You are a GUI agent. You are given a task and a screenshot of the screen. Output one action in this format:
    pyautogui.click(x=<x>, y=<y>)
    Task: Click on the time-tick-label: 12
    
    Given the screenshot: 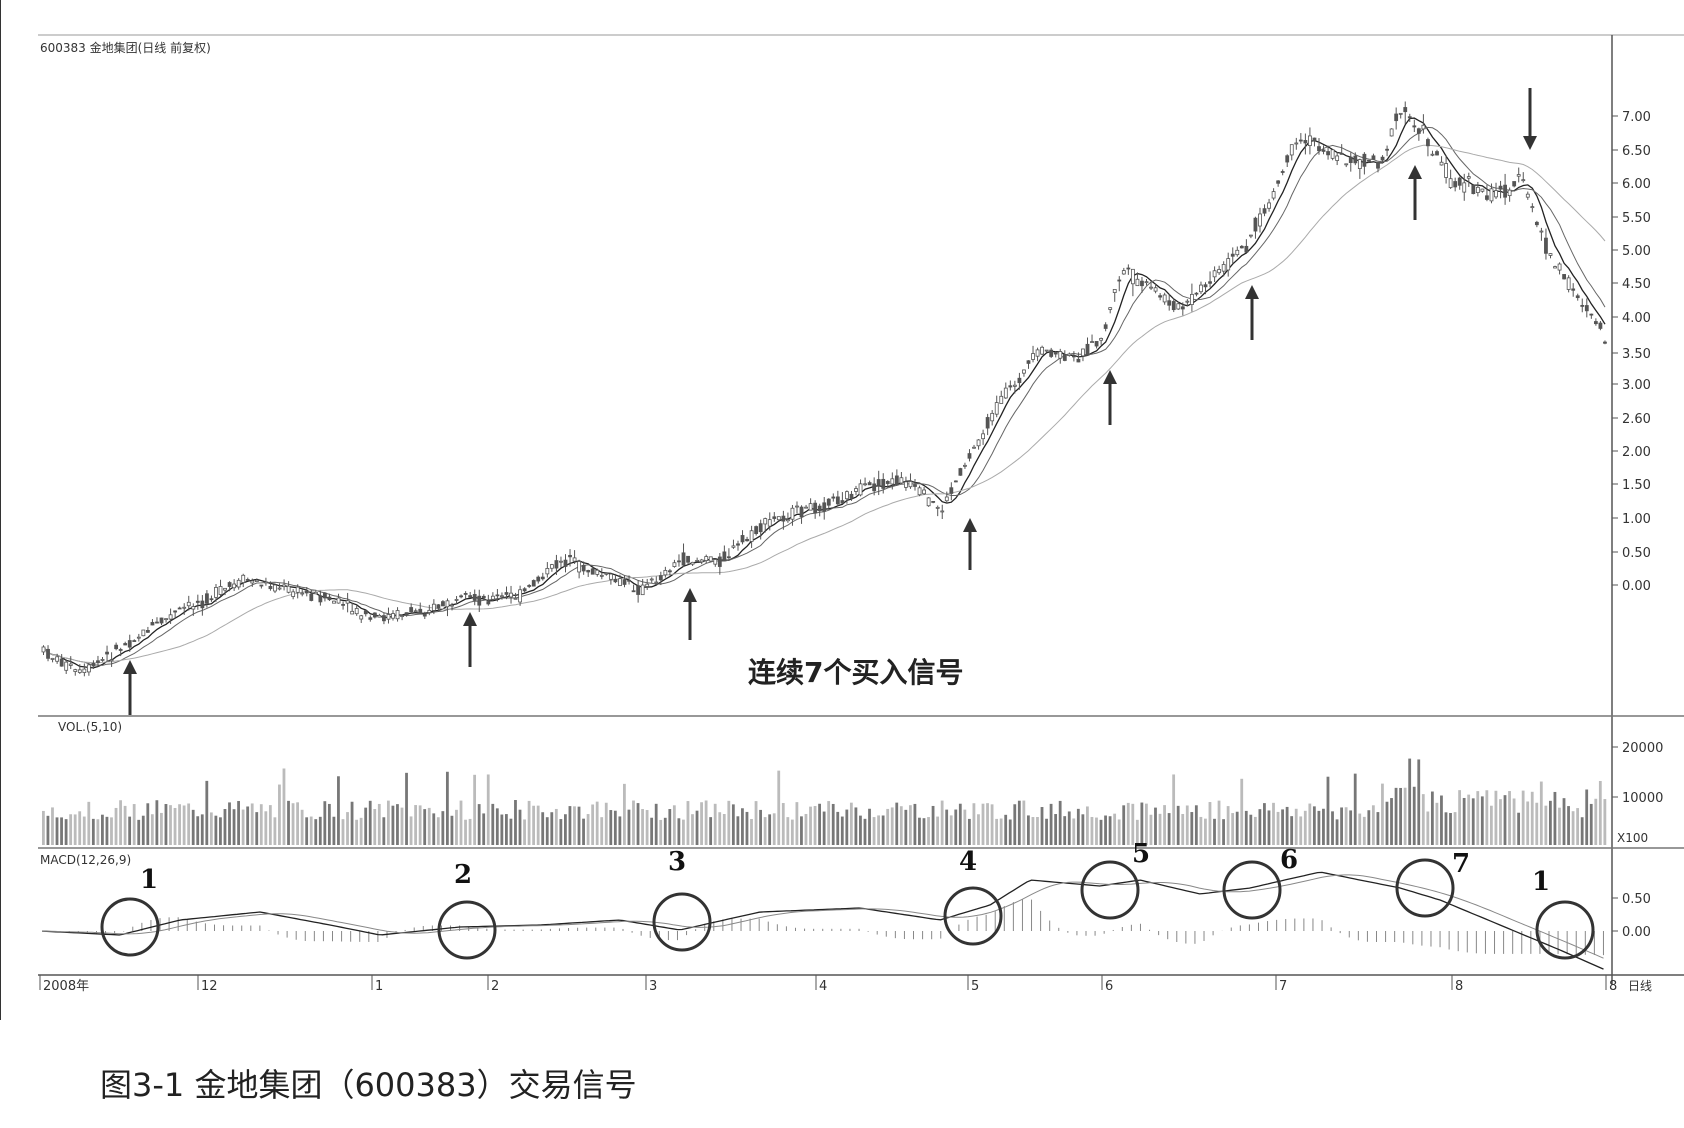 What is the action you would take?
    pyautogui.click(x=209, y=986)
    